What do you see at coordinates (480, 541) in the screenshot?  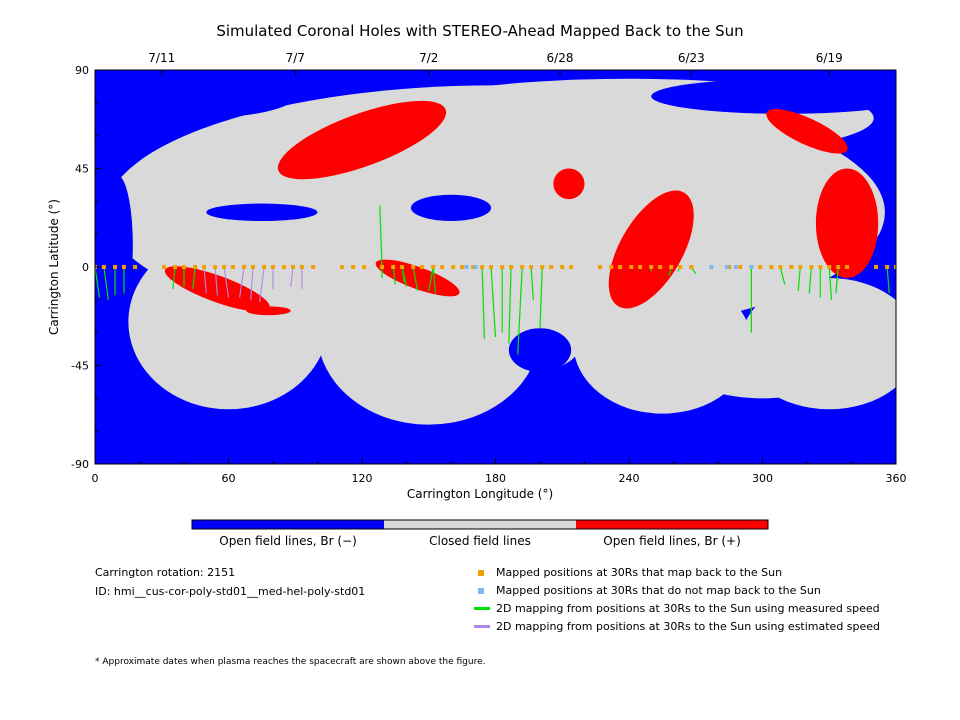 I see `colorbar-label-closed: Closed field lines` at bounding box center [480, 541].